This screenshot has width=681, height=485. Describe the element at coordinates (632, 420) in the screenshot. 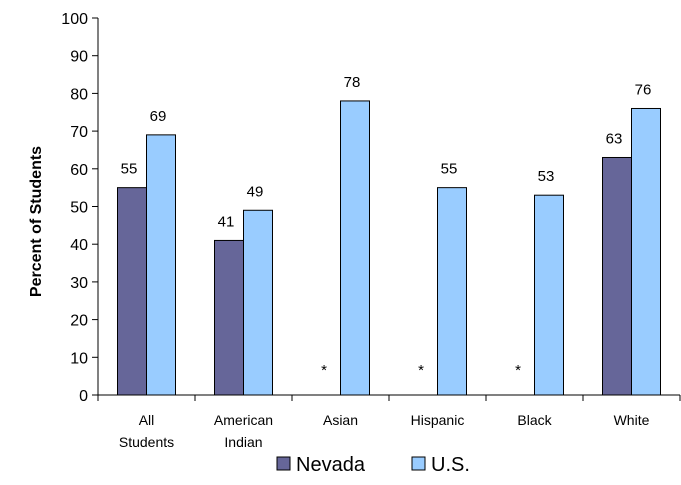

I see `x-category-label: White` at that location.